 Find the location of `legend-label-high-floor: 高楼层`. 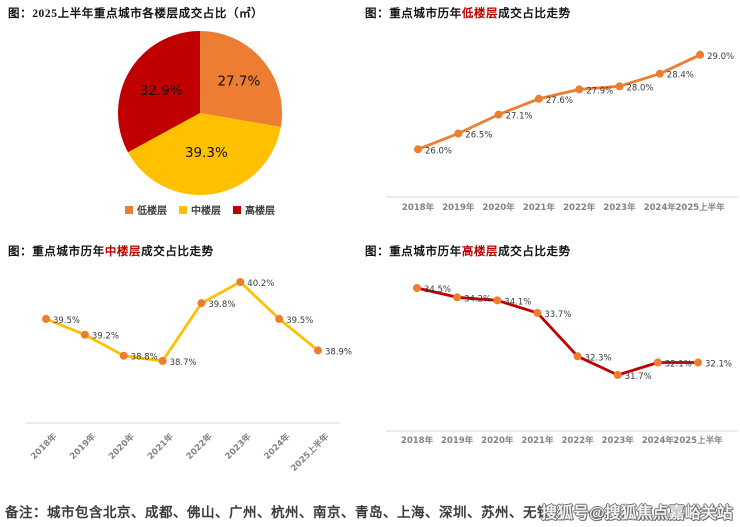

legend-label-high-floor: 高楼层 is located at coordinates (260, 211).